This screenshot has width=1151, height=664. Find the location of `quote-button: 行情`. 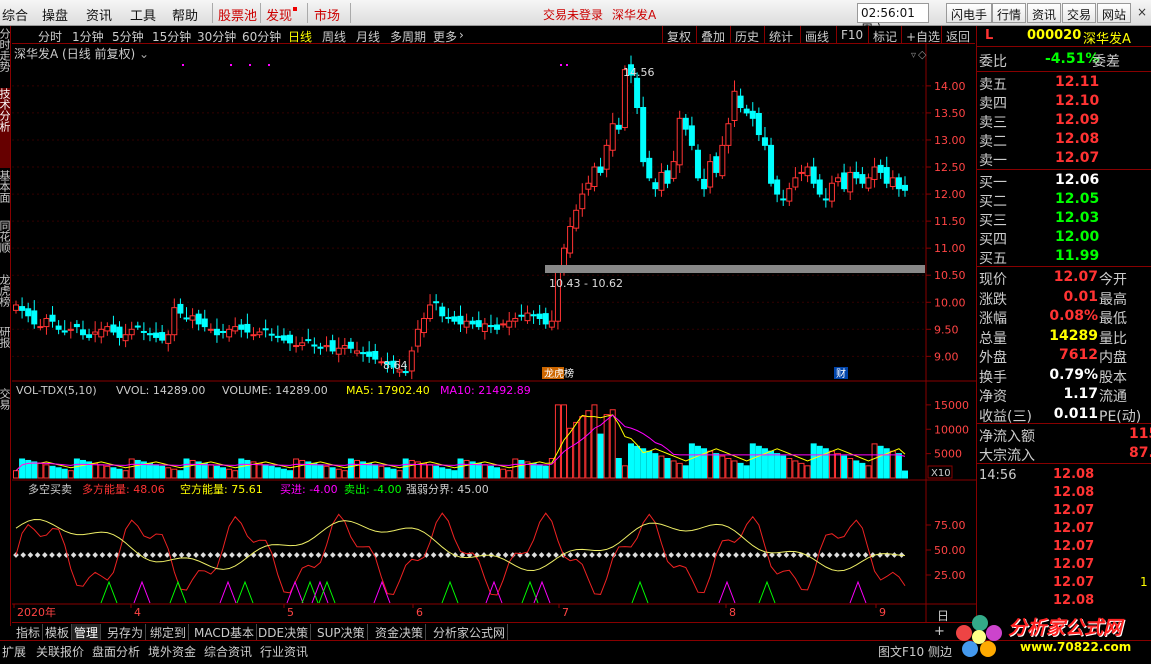

quote-button: 行情 is located at coordinates (1009, 13).